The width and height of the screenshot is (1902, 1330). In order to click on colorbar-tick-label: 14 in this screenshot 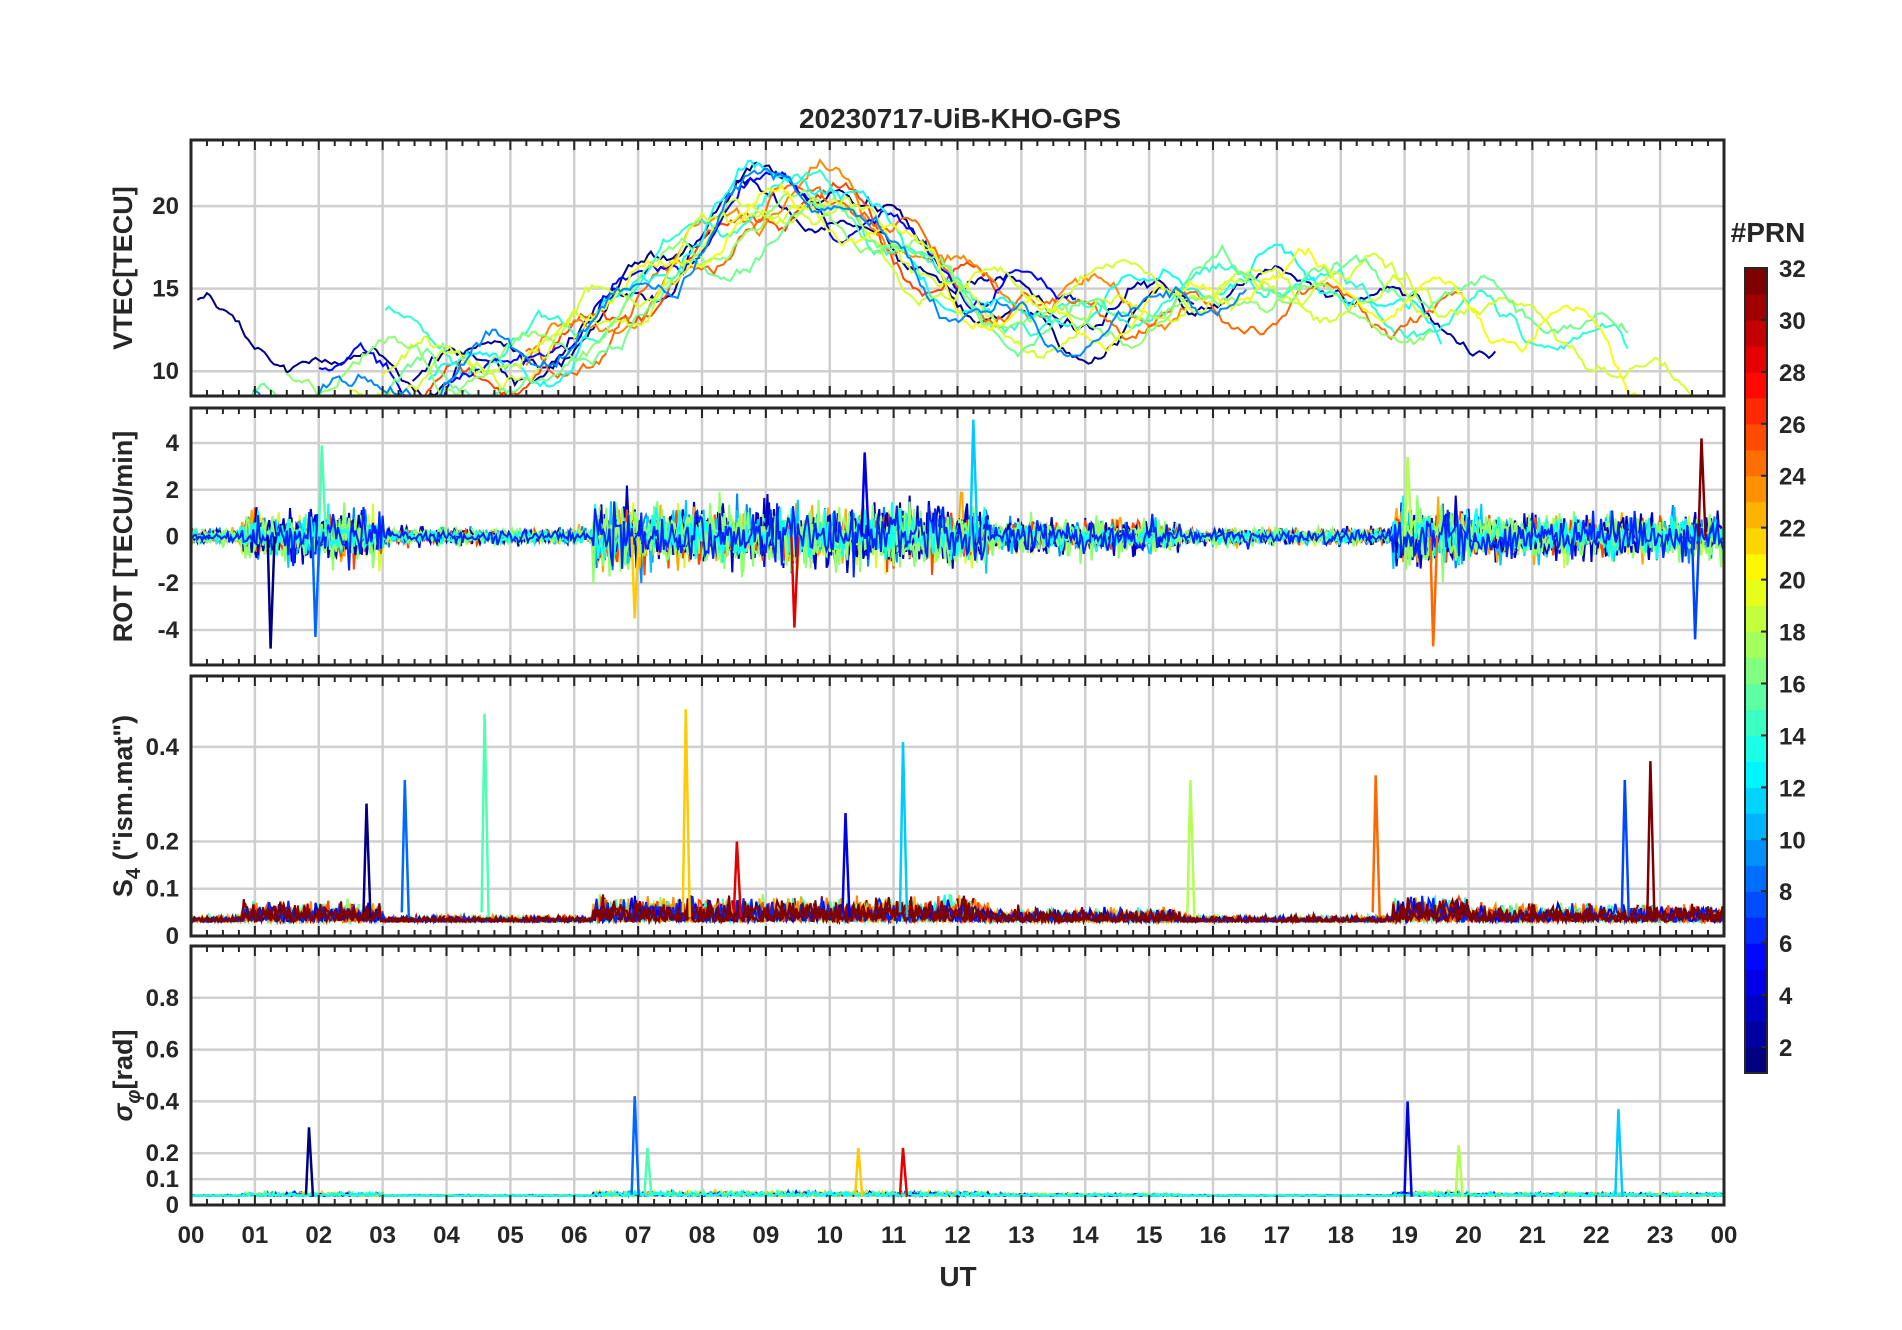, I will do `click(1792, 736)`.